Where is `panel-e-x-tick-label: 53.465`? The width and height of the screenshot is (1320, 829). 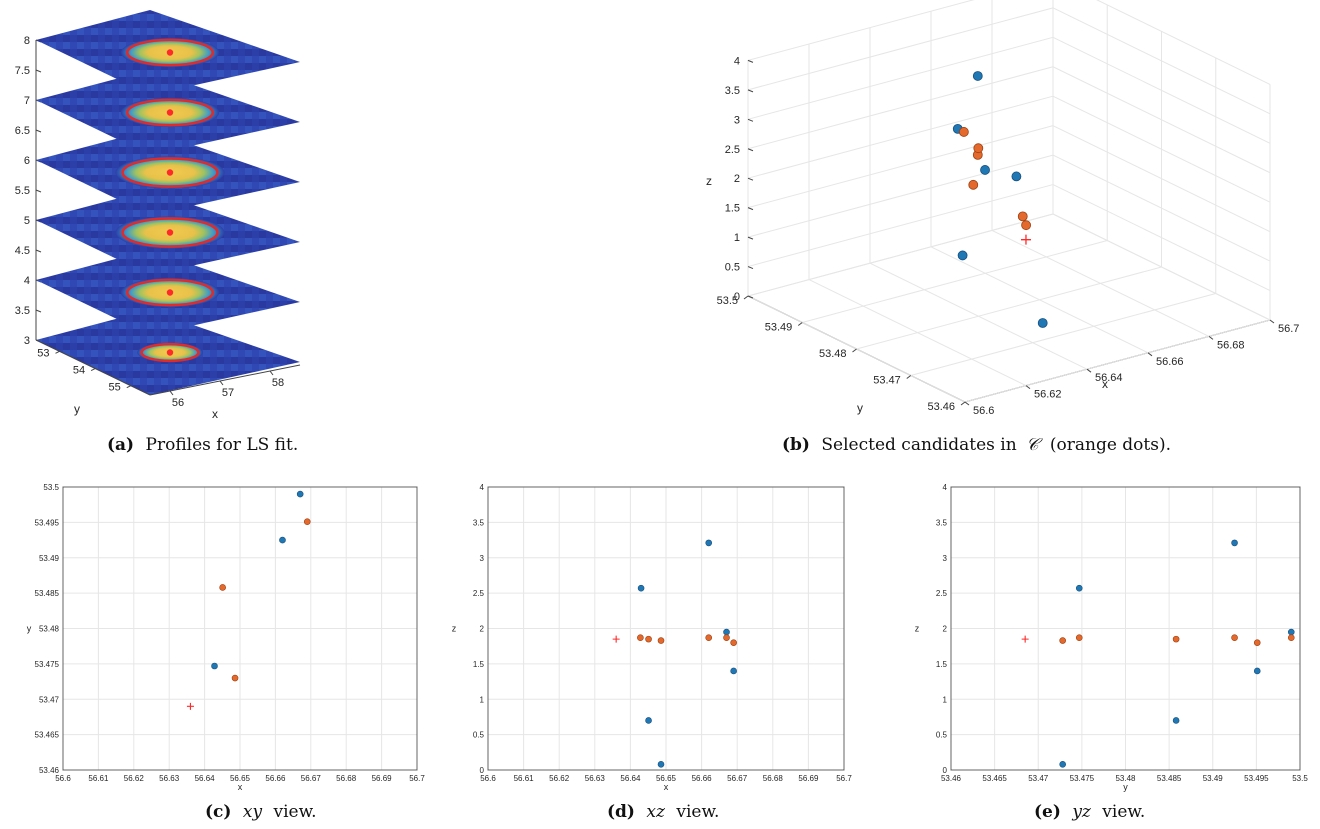 panel-e-x-tick-label: 53.465 is located at coordinates (994, 778).